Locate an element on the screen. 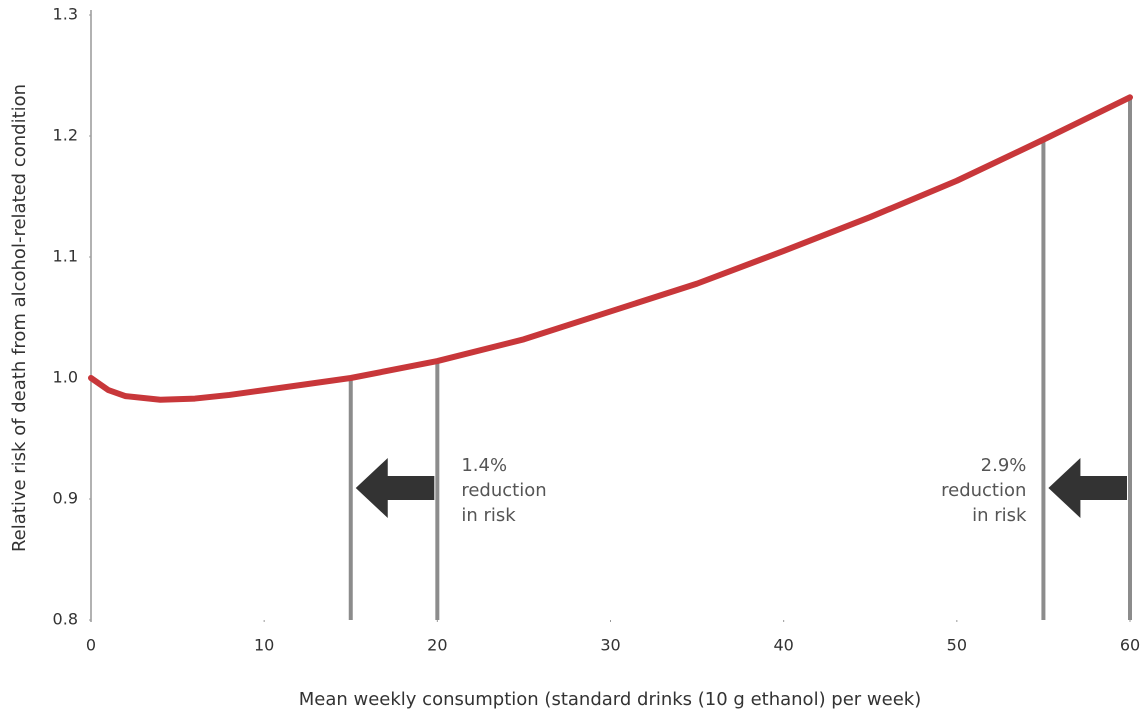 This screenshot has height=715, width=1146. y-tick-label: 0.9 is located at coordinates (65, 498).